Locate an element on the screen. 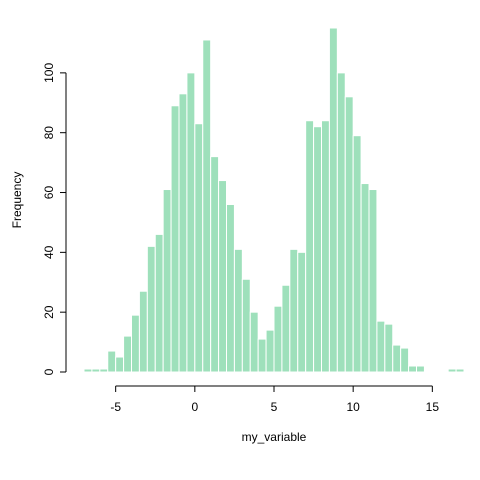 The image size is (480, 480). y-tick-label: 40 is located at coordinates (49, 252).